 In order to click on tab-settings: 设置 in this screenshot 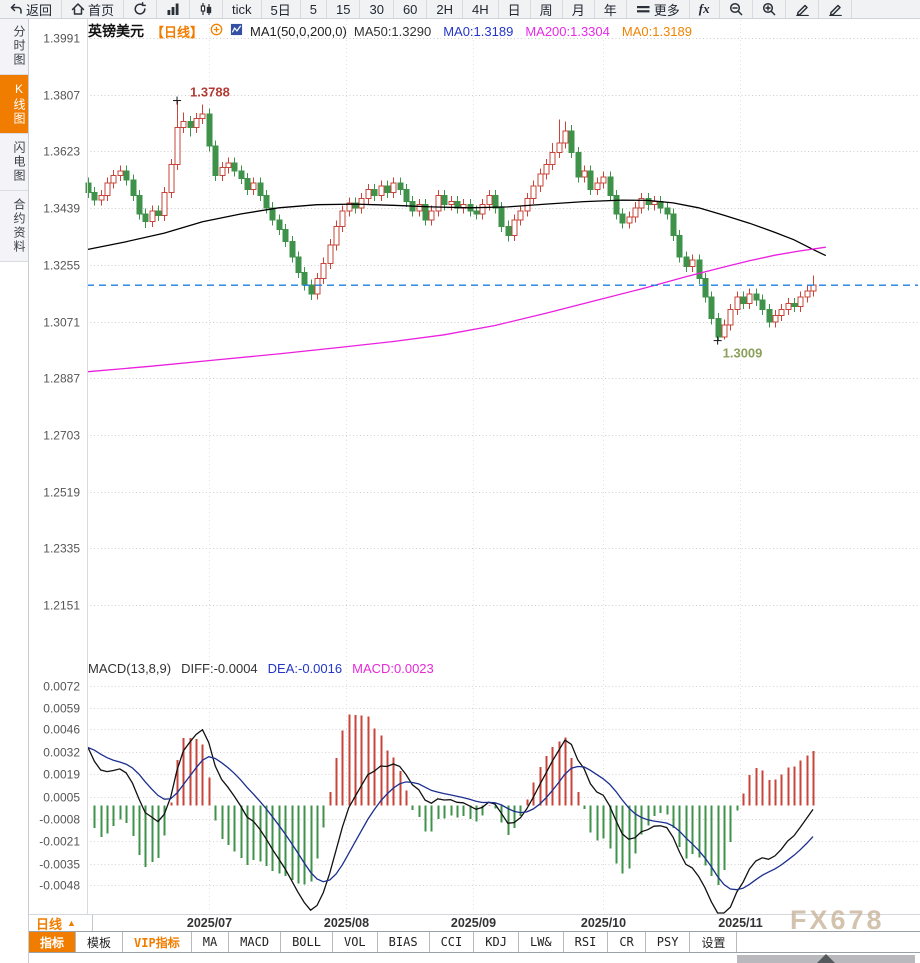, I will do `click(714, 942)`.